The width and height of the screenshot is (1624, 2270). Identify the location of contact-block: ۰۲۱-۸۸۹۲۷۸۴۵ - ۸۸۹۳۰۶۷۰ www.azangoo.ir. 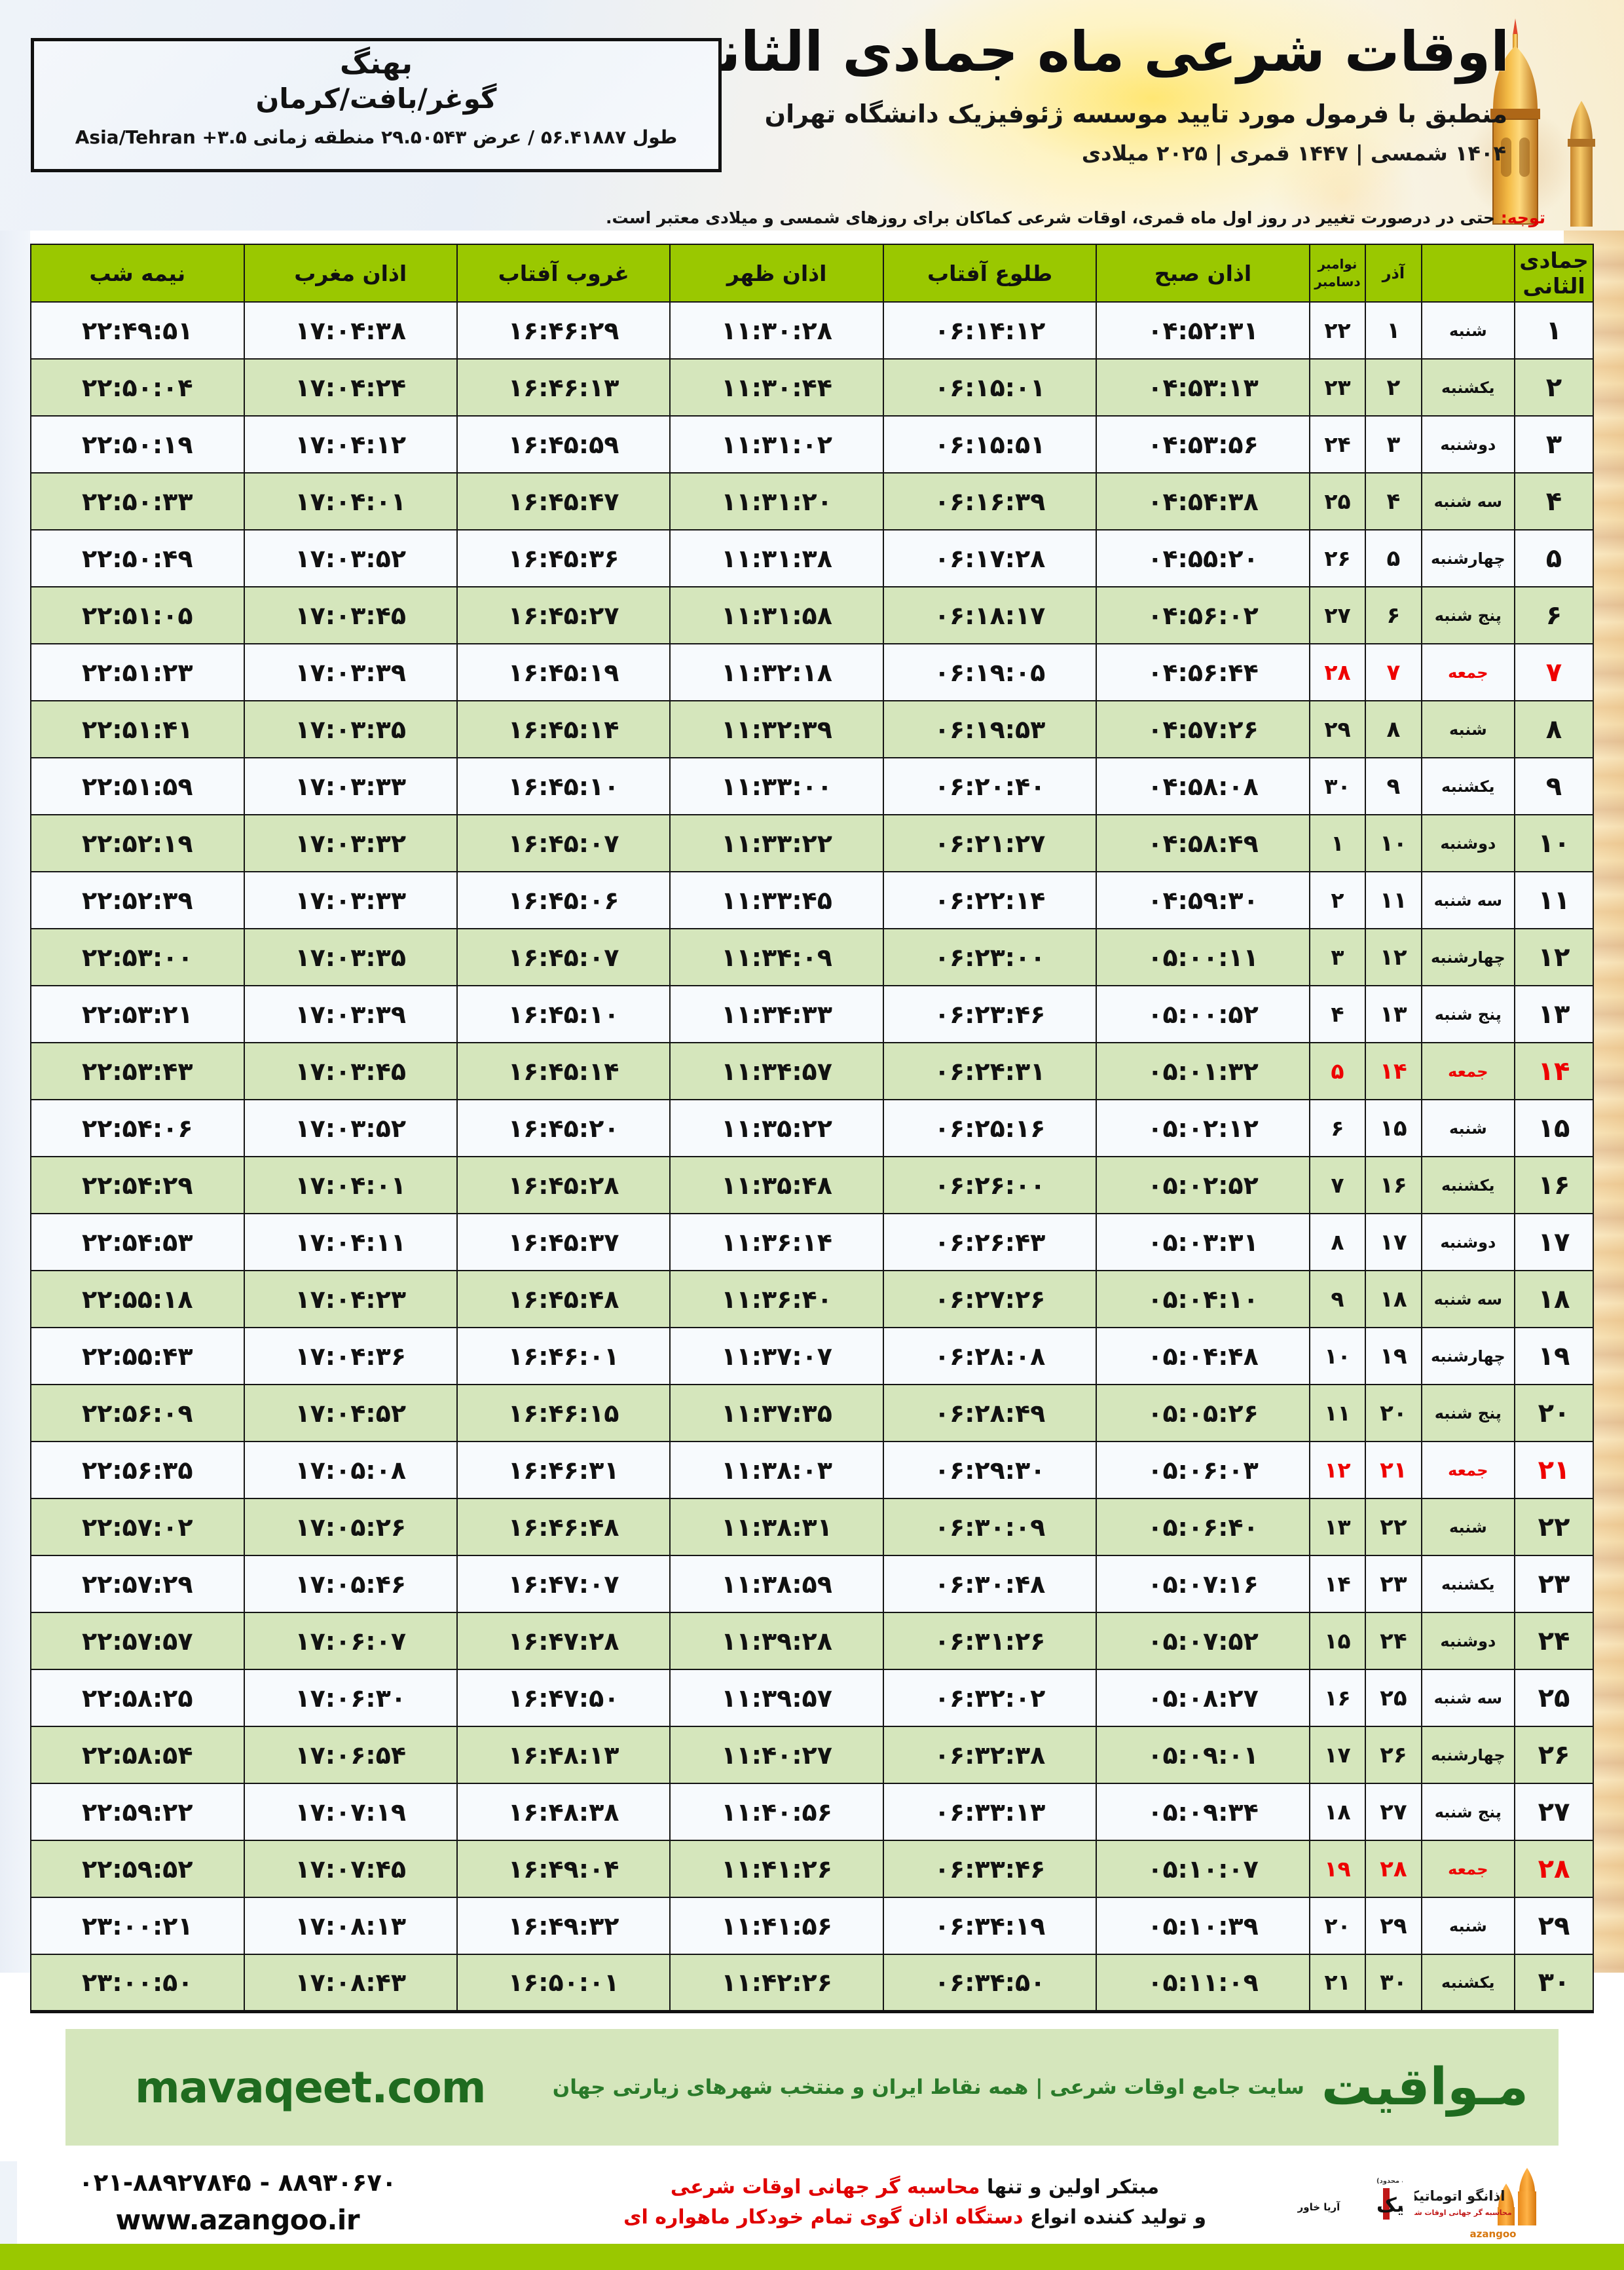
(238, 2203).